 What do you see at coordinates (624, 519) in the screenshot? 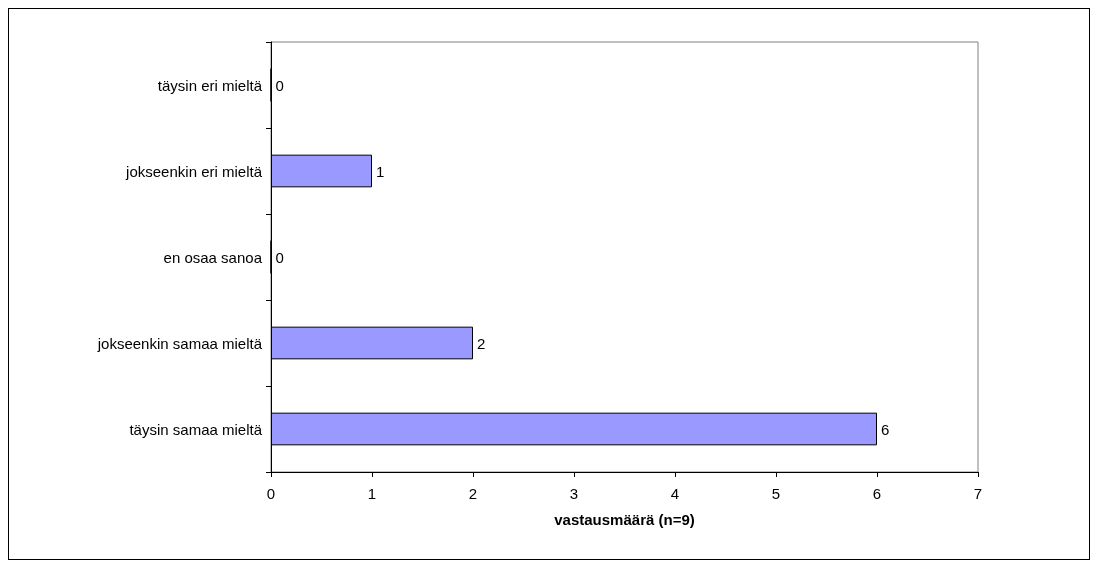
I see `x-axis-title: vastausmäärä (n=9)` at bounding box center [624, 519].